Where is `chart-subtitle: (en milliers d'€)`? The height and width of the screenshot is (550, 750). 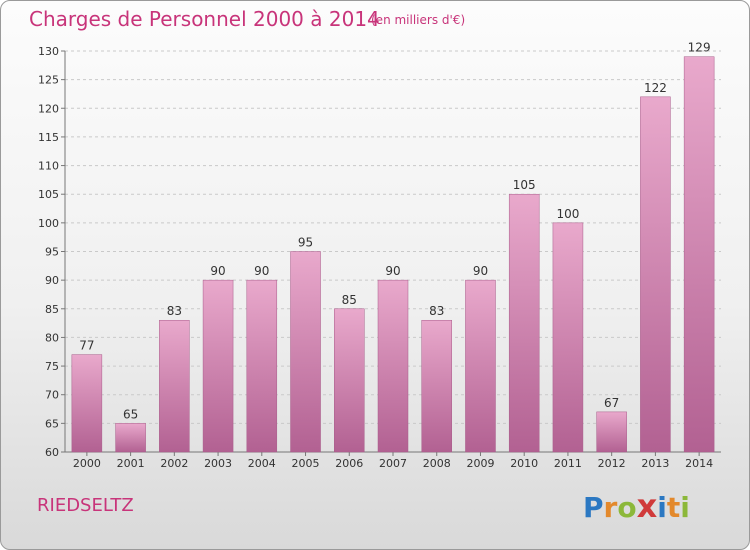 chart-subtitle: (en milliers d'€) is located at coordinates (418, 20).